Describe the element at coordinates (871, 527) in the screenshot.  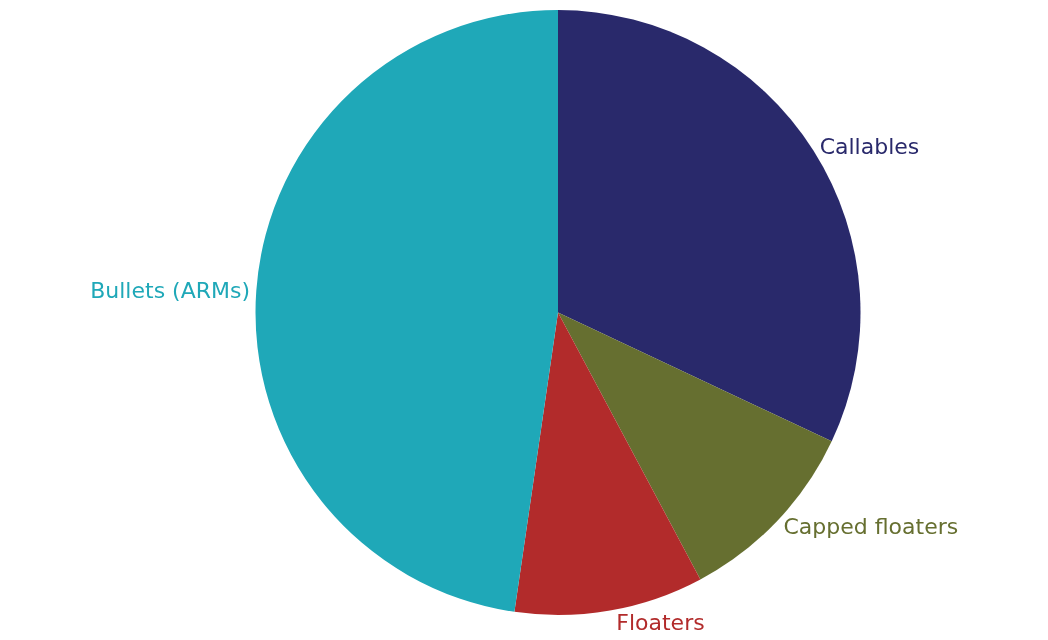
I see `slice-label: Capped floaters` at that location.